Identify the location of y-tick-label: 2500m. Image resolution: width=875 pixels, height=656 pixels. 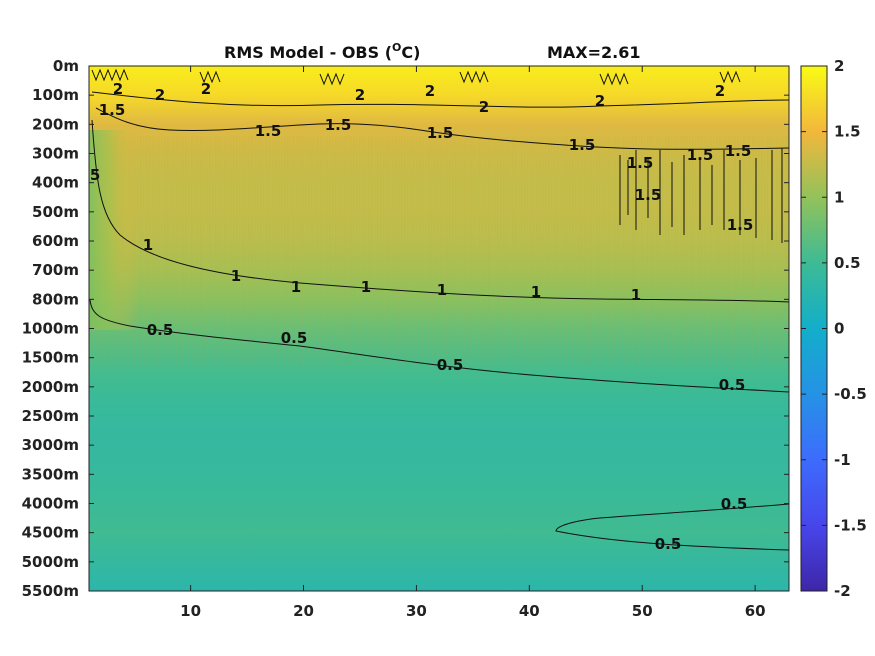
(50, 416).